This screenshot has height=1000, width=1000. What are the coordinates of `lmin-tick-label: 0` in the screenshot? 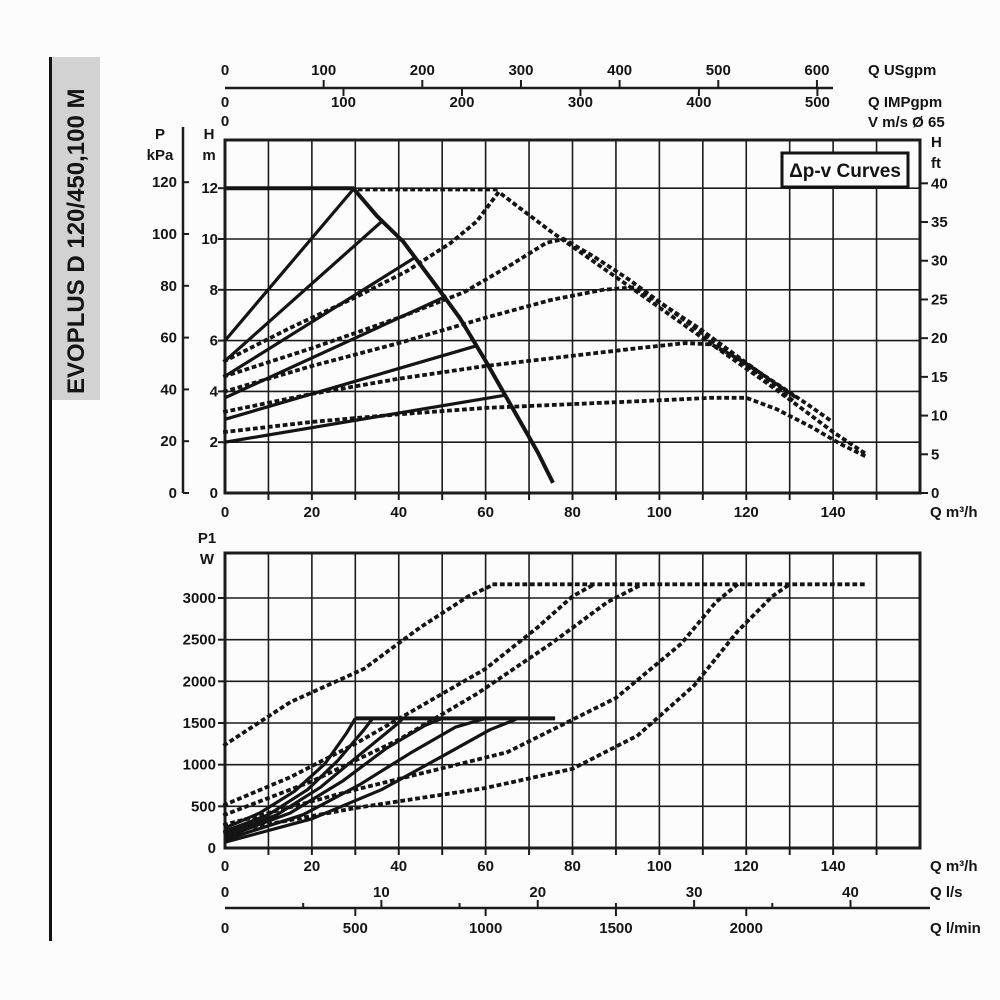 It's located at (225, 928).